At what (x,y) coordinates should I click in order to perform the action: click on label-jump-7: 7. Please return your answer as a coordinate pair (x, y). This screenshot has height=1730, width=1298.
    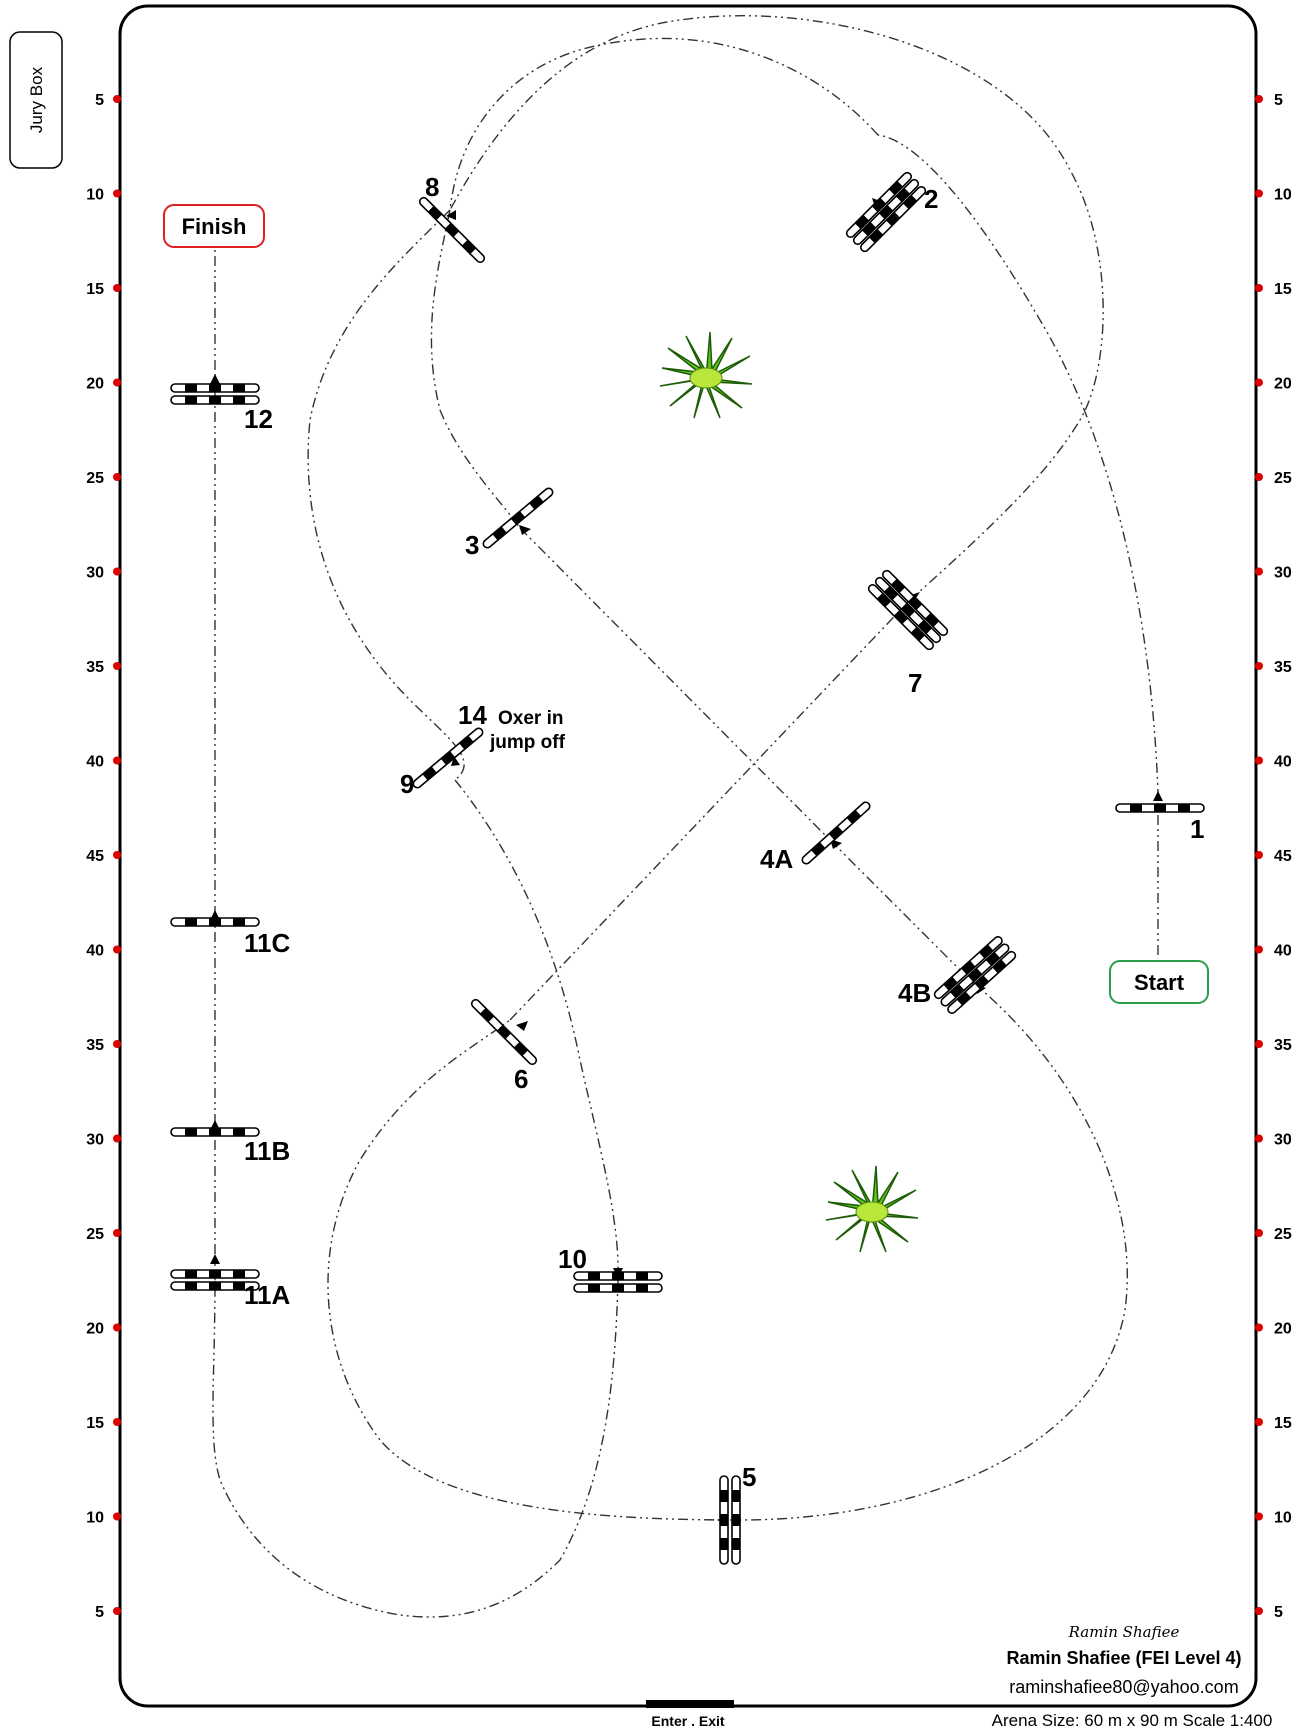
    Looking at the image, I should click on (915, 683).